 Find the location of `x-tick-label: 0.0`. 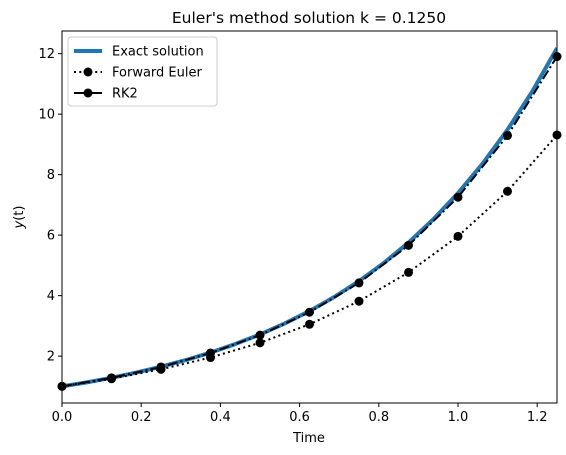

x-tick-label: 0.0 is located at coordinates (62, 417).